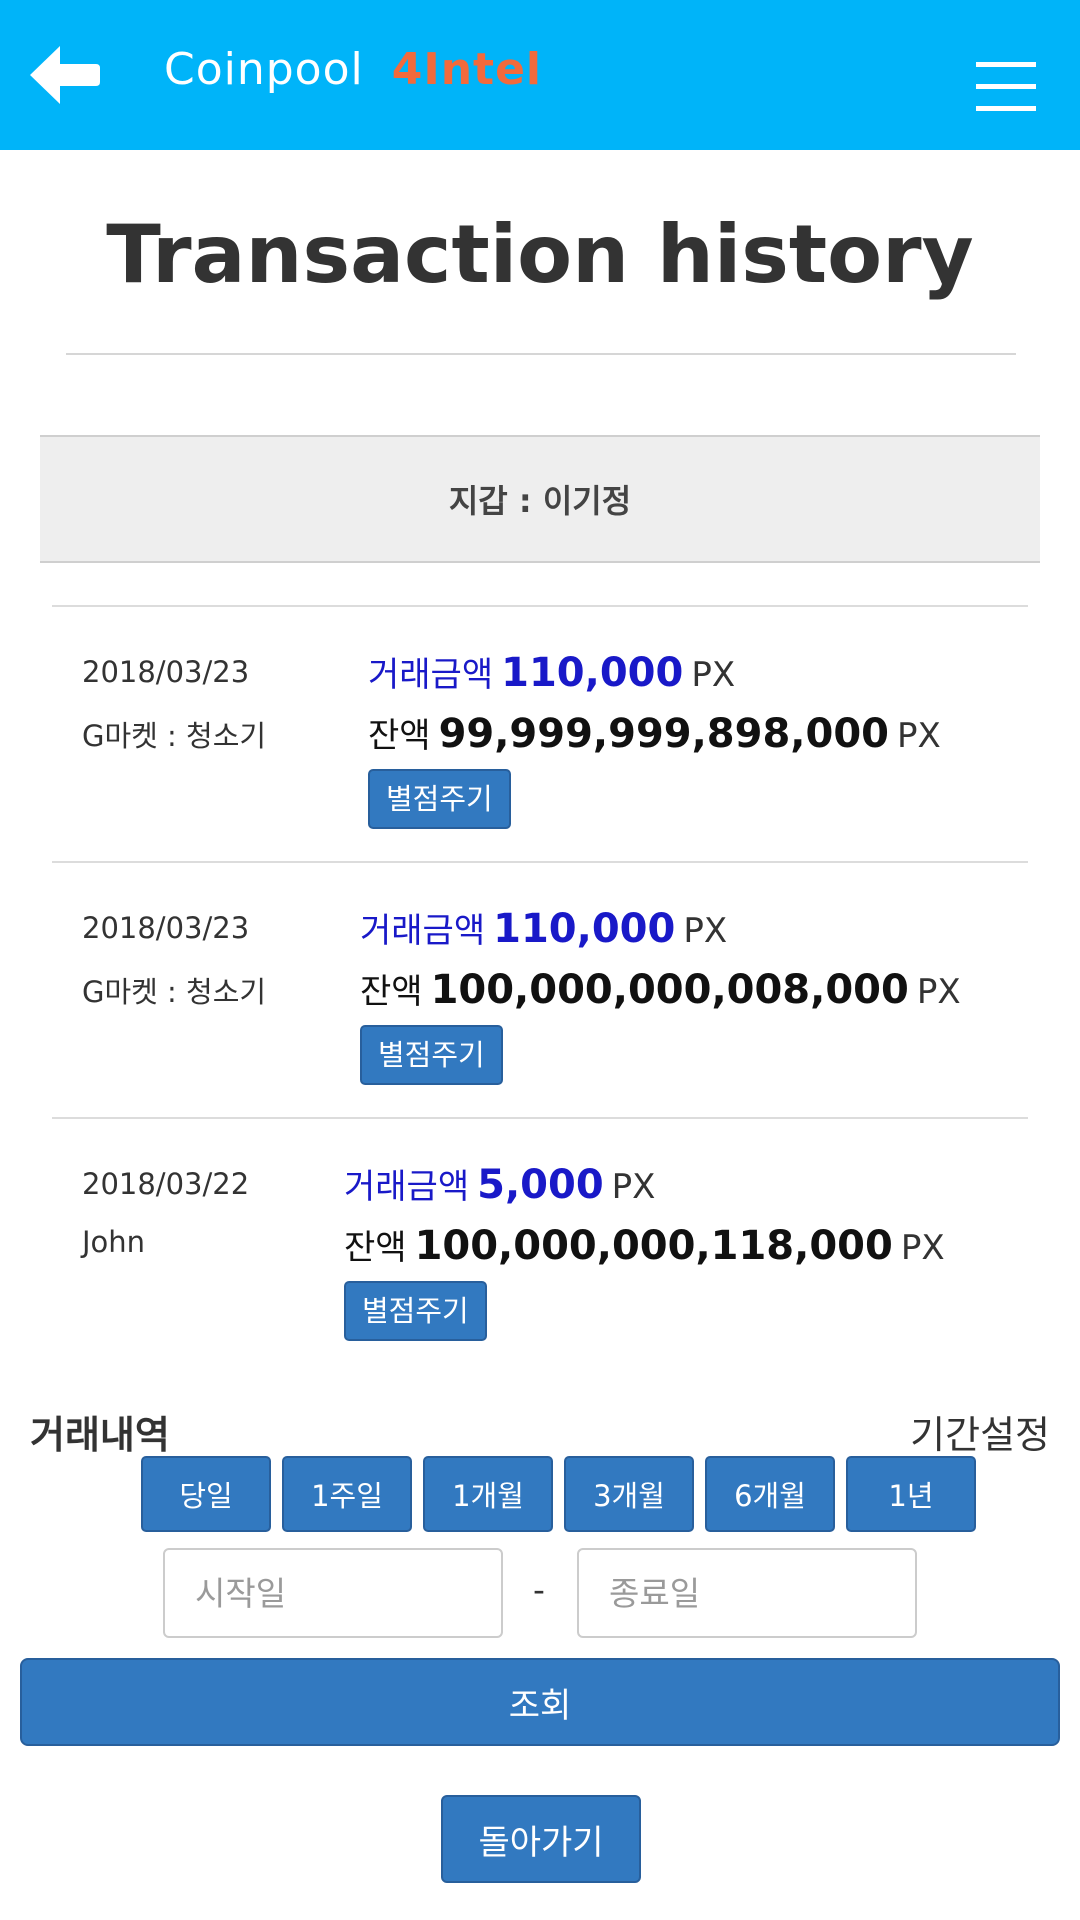  I want to click on arrow-left-icon, so click(65, 75).